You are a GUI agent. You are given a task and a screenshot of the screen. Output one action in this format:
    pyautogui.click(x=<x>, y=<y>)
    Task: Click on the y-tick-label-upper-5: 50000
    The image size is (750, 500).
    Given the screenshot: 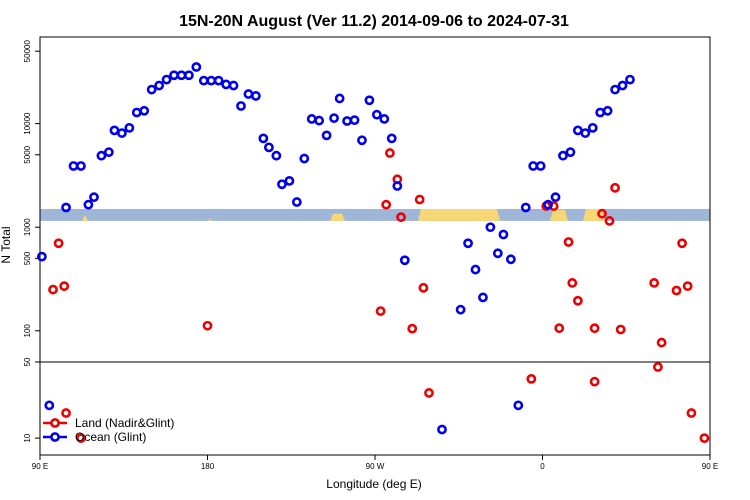 What is the action you would take?
    pyautogui.click(x=27, y=51)
    